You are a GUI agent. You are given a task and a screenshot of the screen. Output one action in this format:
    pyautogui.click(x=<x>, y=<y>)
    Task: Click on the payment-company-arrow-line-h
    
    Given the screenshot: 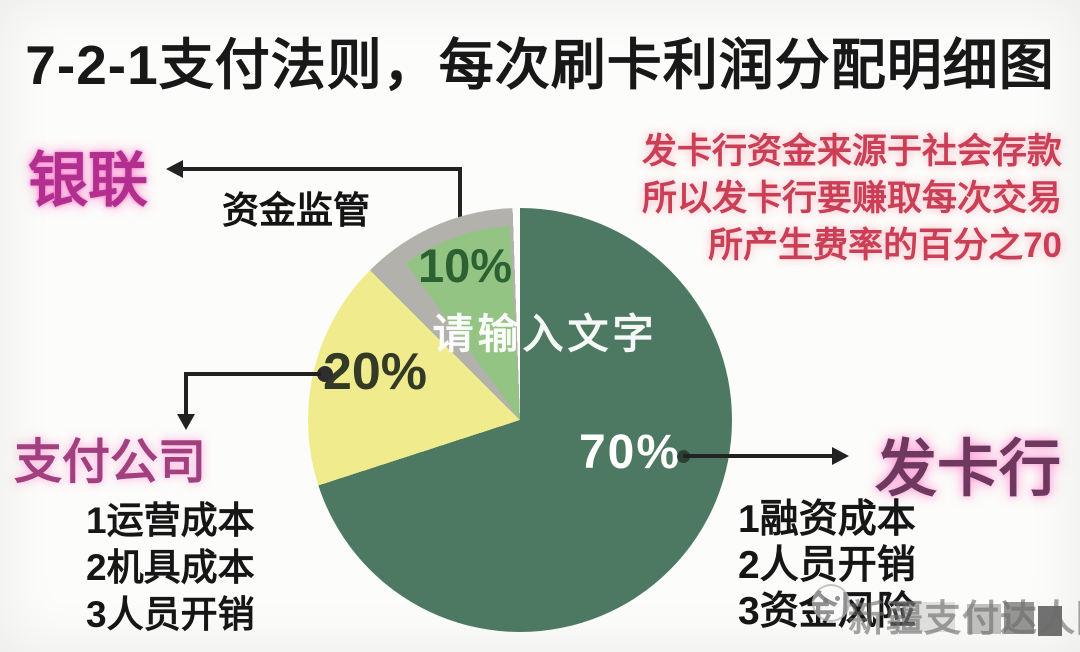 What is the action you would take?
    pyautogui.click(x=252, y=374)
    